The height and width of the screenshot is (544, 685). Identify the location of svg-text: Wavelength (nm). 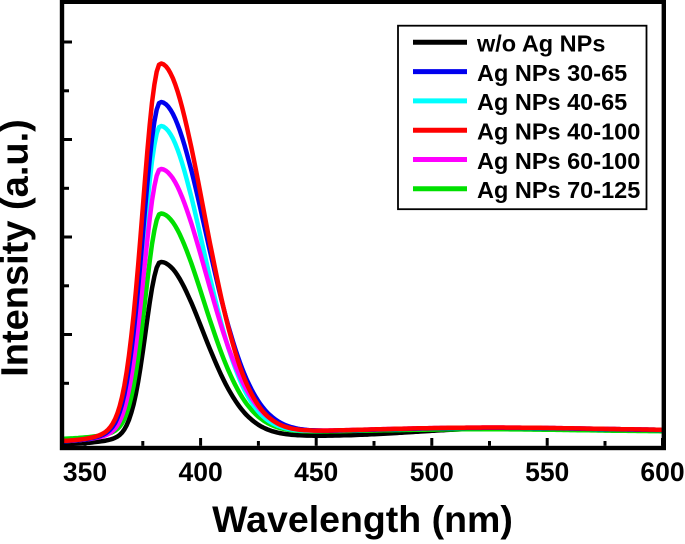
(362, 519).